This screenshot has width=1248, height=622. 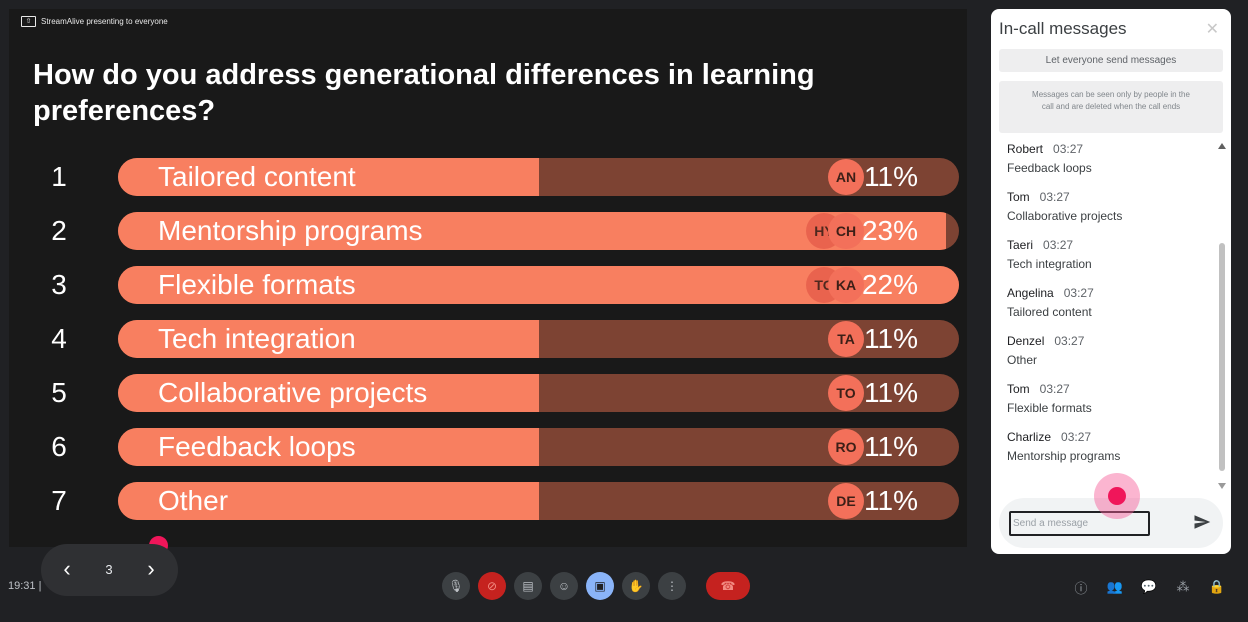 What do you see at coordinates (104, 21) in the screenshot?
I see `presenter-text: StreamAlive presenting to everyone` at bounding box center [104, 21].